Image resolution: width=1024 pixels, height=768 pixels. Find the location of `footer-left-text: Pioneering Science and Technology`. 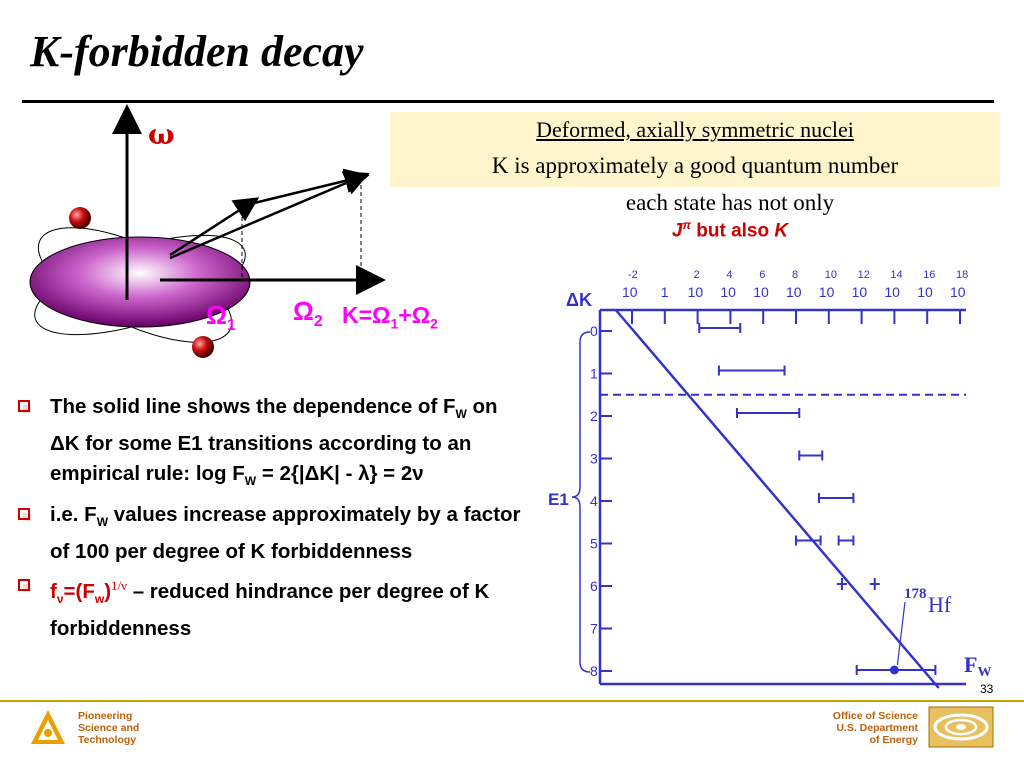

footer-left-text: Pioneering Science and Technology is located at coordinates (108, 728).